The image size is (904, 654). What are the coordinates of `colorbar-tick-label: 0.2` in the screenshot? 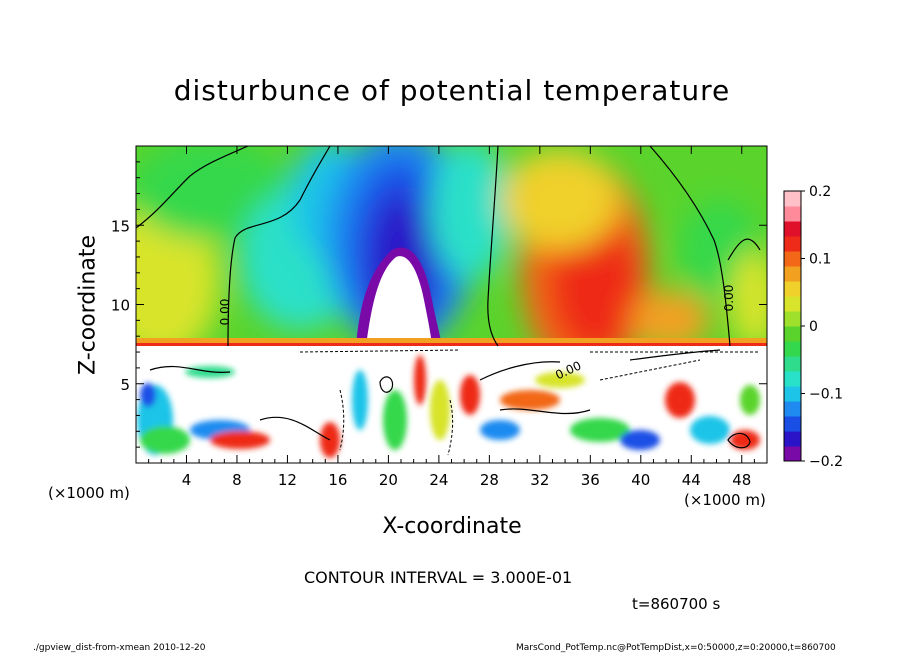 It's located at (820, 192).